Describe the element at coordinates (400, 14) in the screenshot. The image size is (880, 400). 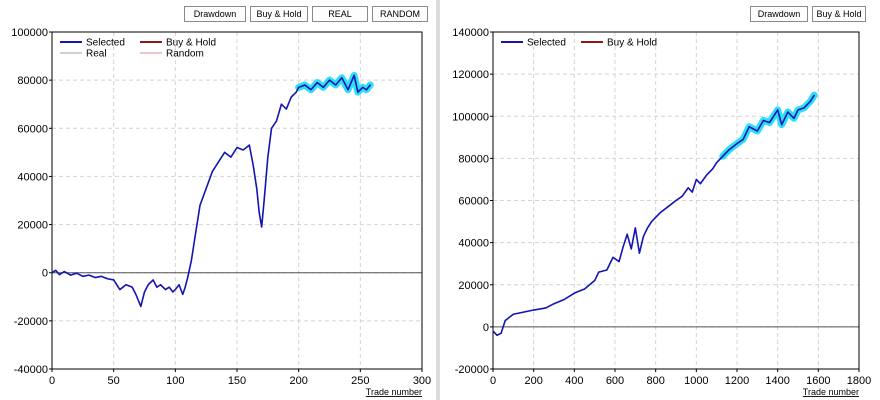
I see `random-button: RANDOM` at that location.